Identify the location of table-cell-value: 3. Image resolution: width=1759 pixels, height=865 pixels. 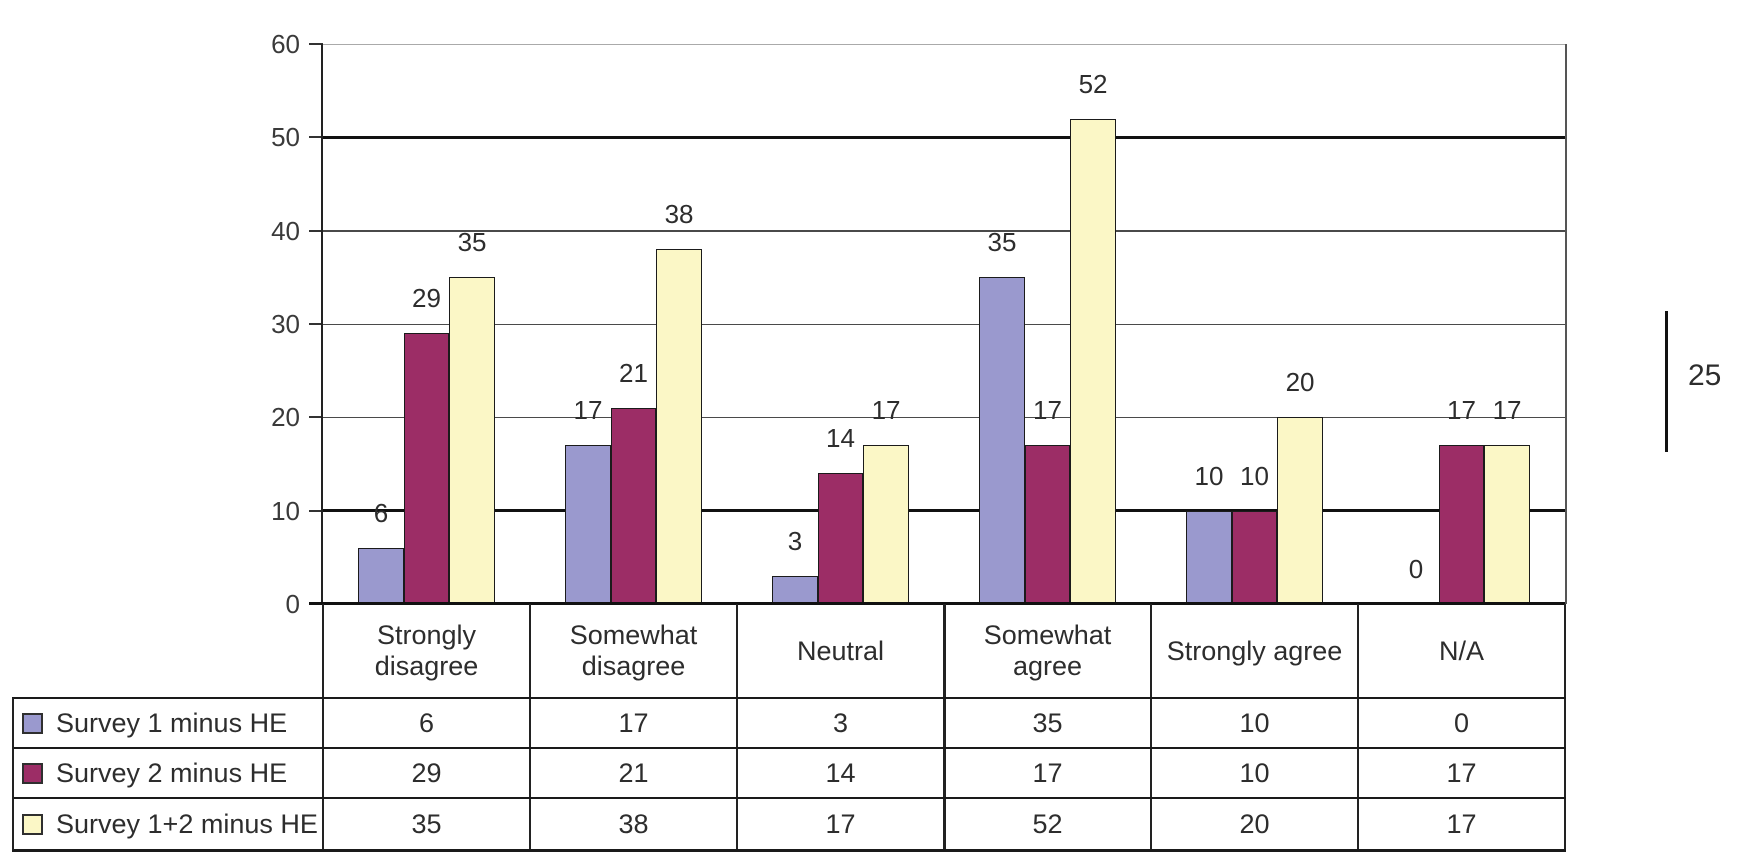
(840, 722).